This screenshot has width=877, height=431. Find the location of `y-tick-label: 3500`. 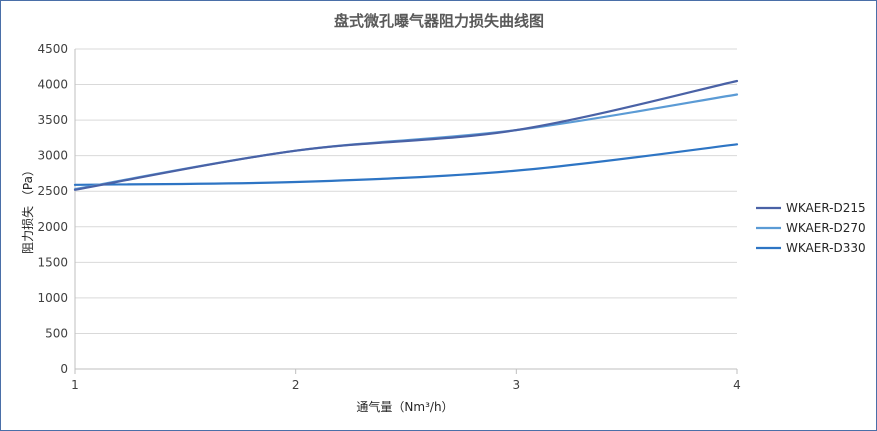

y-tick-label: 3500 is located at coordinates (52, 120).